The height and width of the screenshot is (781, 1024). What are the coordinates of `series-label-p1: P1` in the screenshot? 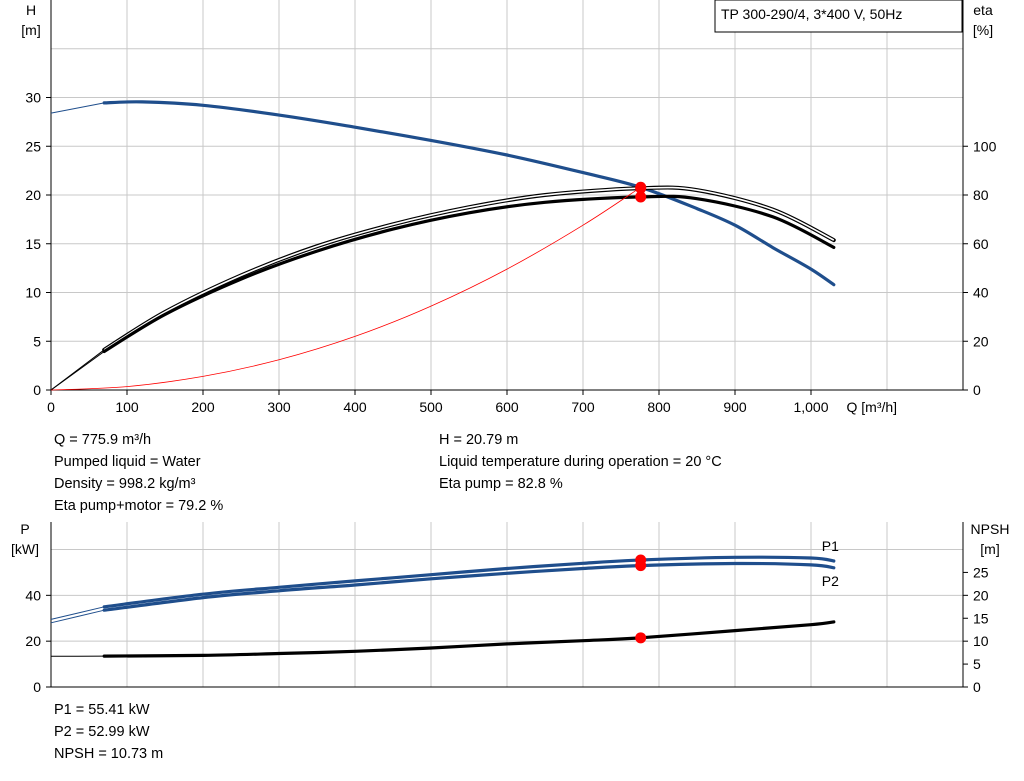 It's located at (830, 546).